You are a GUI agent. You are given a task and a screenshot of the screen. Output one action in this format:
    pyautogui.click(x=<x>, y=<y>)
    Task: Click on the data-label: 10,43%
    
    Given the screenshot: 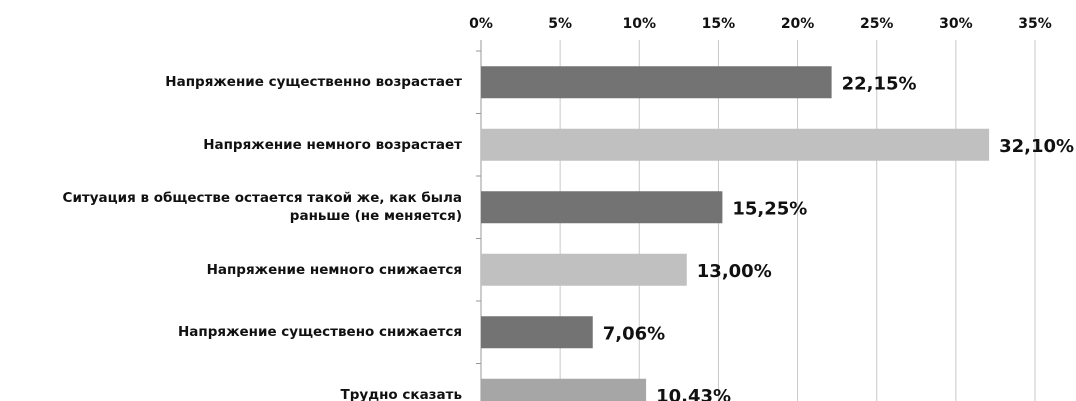 What is the action you would take?
    pyautogui.click(x=693, y=393)
    